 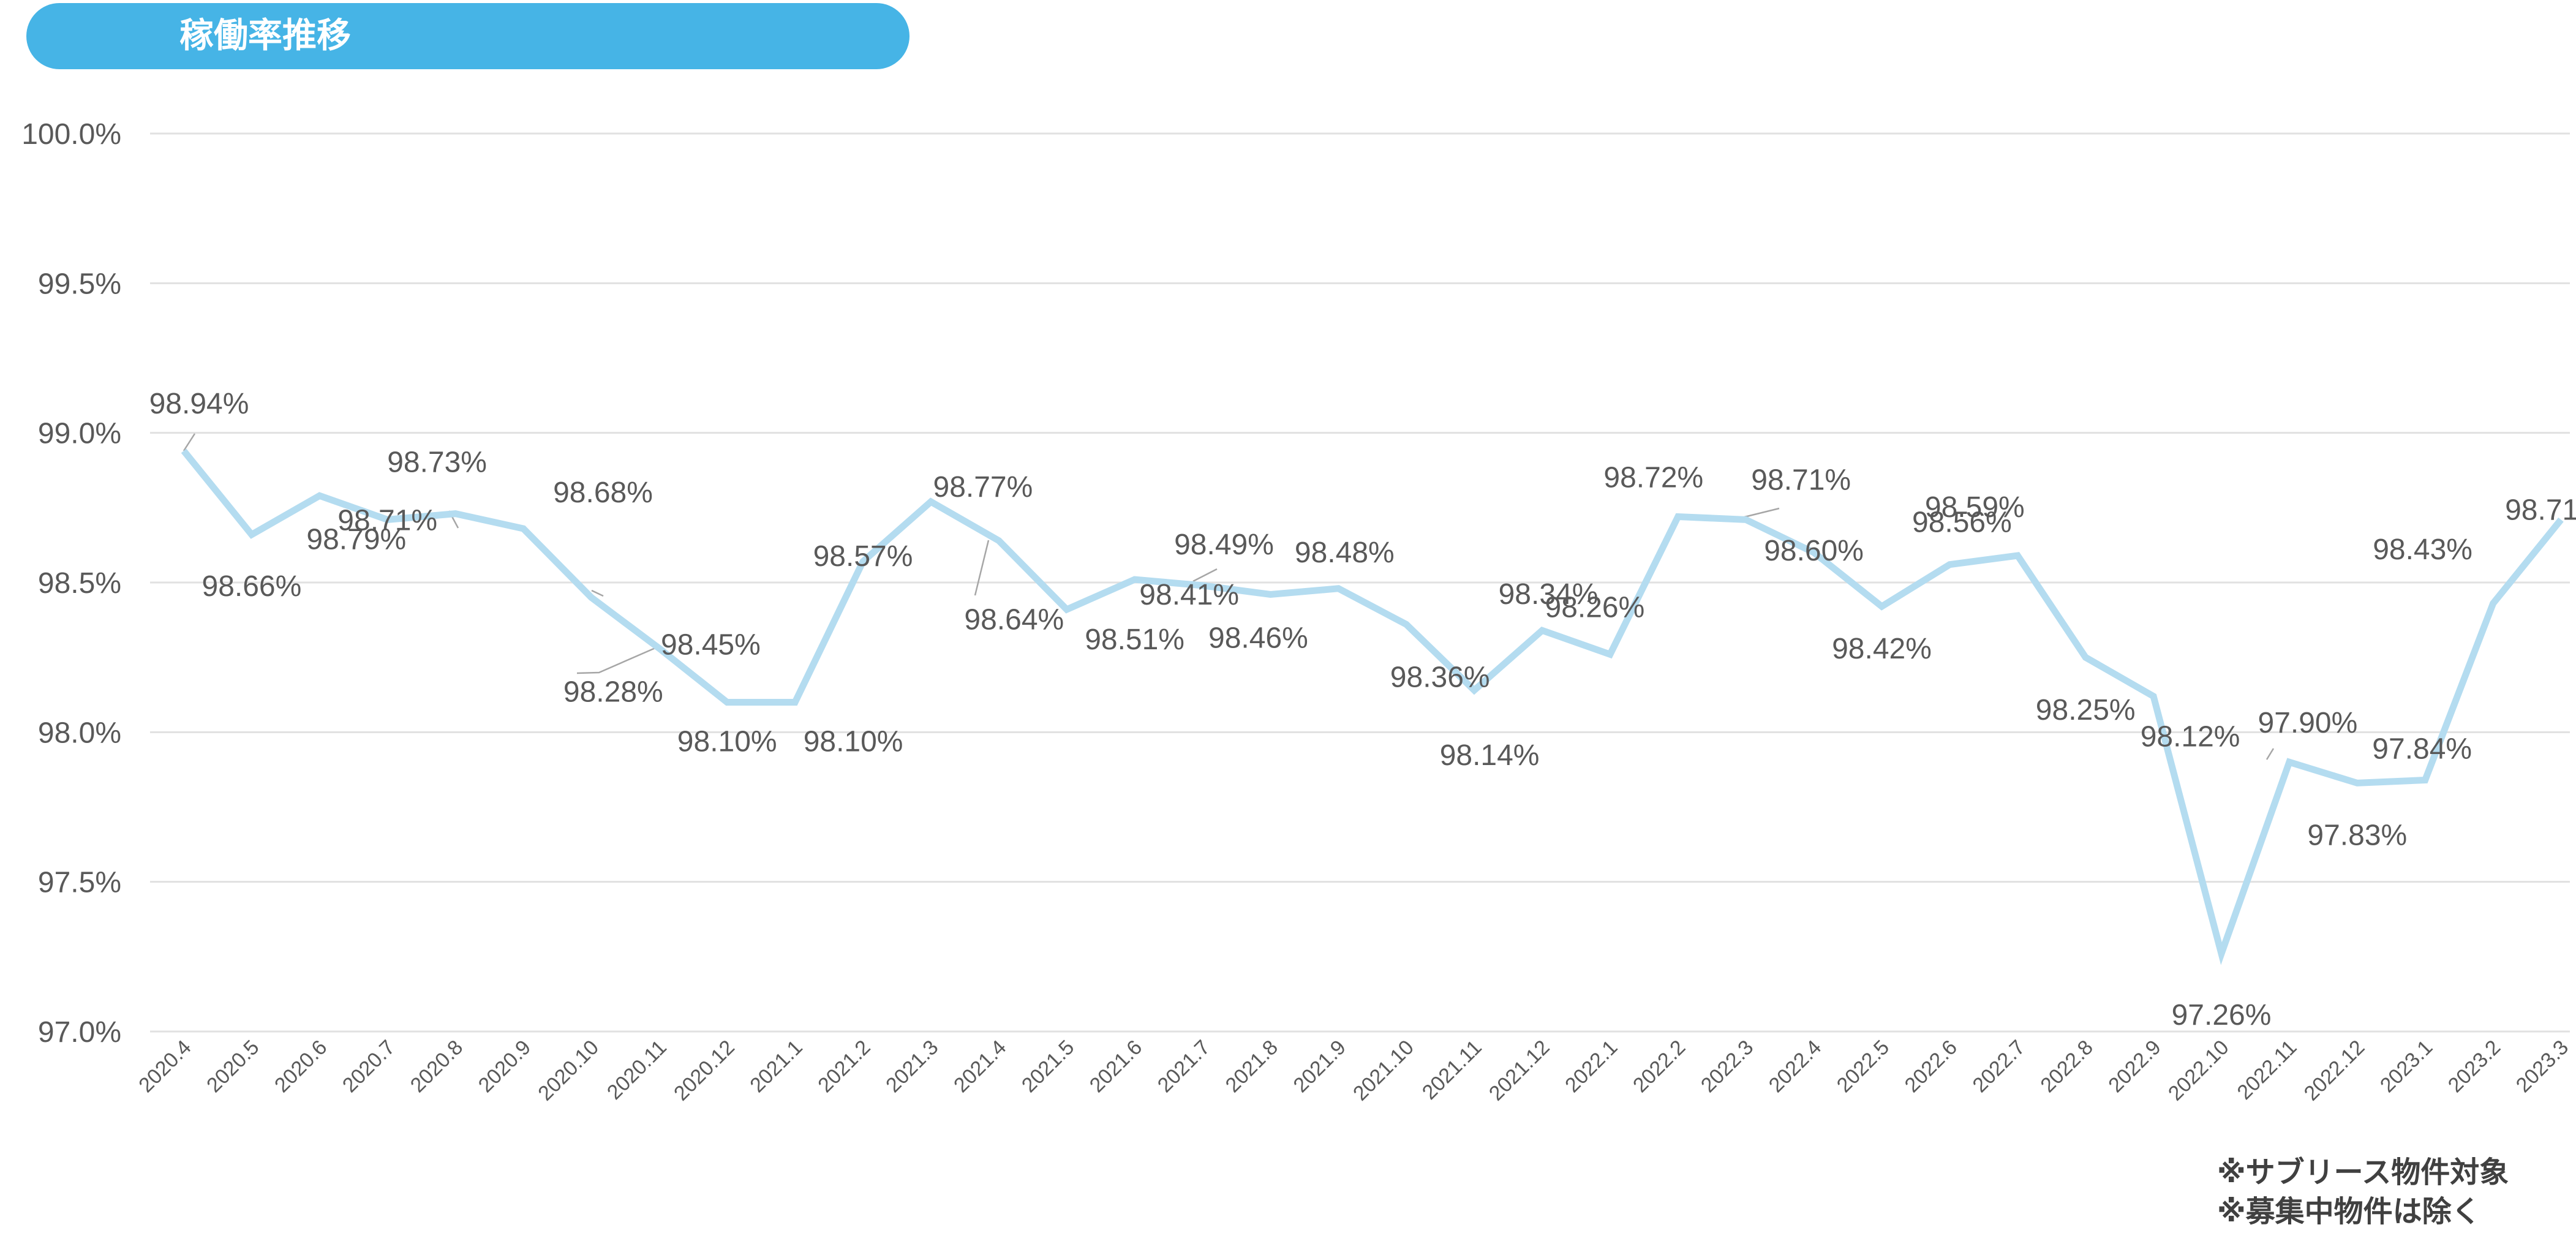 I want to click on x-tick-label: 2022.8, so click(x=2066, y=1066).